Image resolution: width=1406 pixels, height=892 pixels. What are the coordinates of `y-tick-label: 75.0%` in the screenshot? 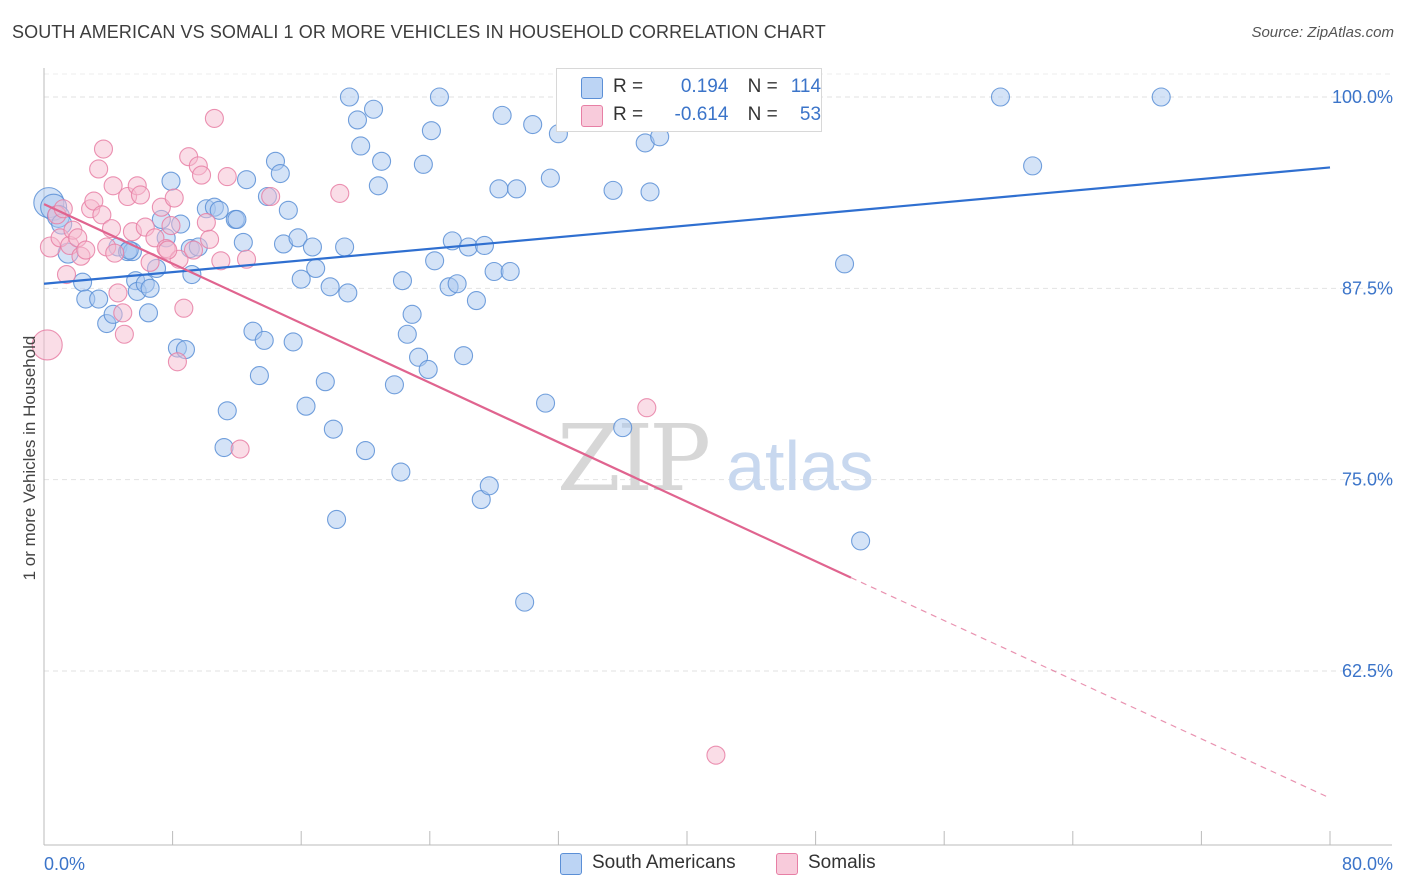 It's located at (1367, 480).